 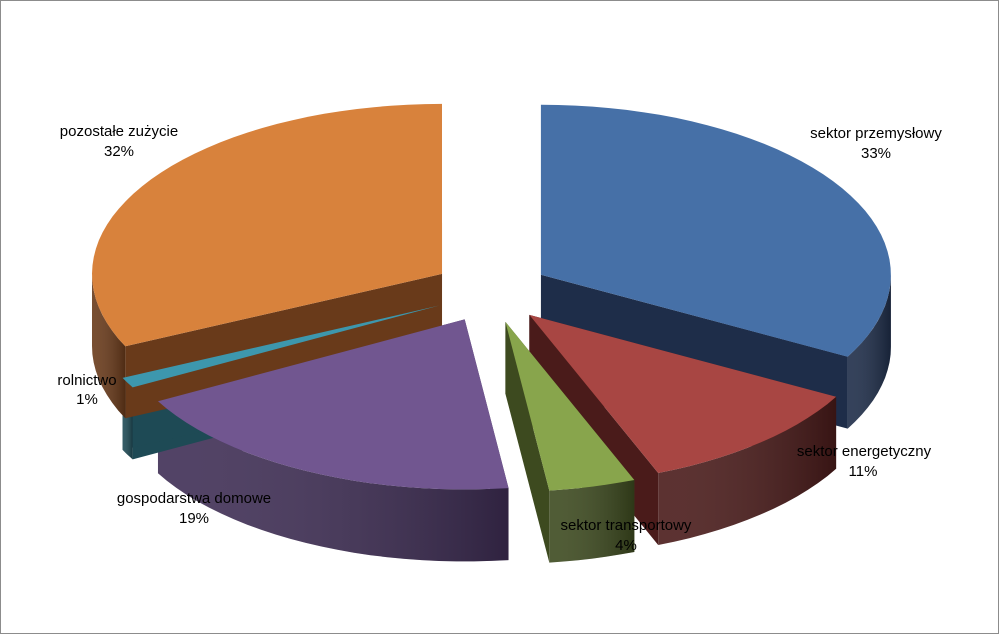 I want to click on slice-rolnictwo, so click(x=281, y=346).